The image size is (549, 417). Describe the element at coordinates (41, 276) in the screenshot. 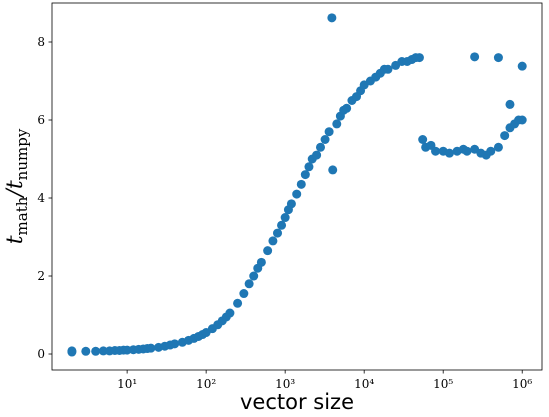

I see `y-tick-label: 2` at that location.